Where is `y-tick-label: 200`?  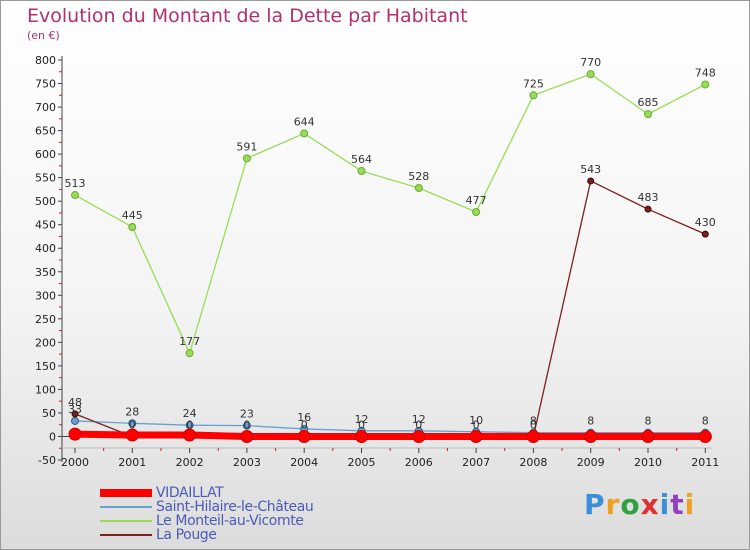
y-tick-label: 200 is located at coordinates (45, 342).